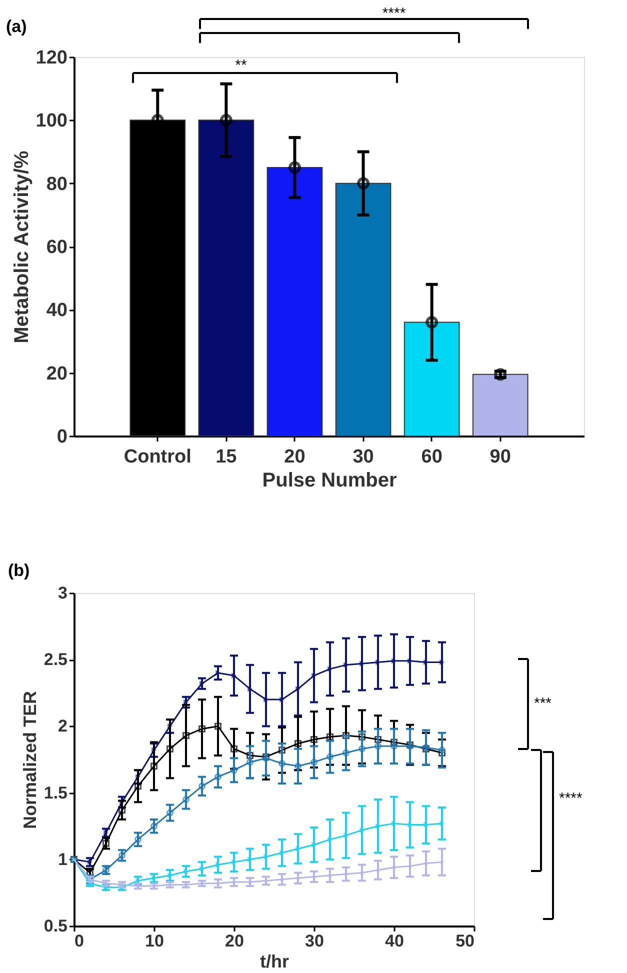 The height and width of the screenshot is (973, 627). I want to click on y-axis-title: Normalized TER, so click(30, 760).